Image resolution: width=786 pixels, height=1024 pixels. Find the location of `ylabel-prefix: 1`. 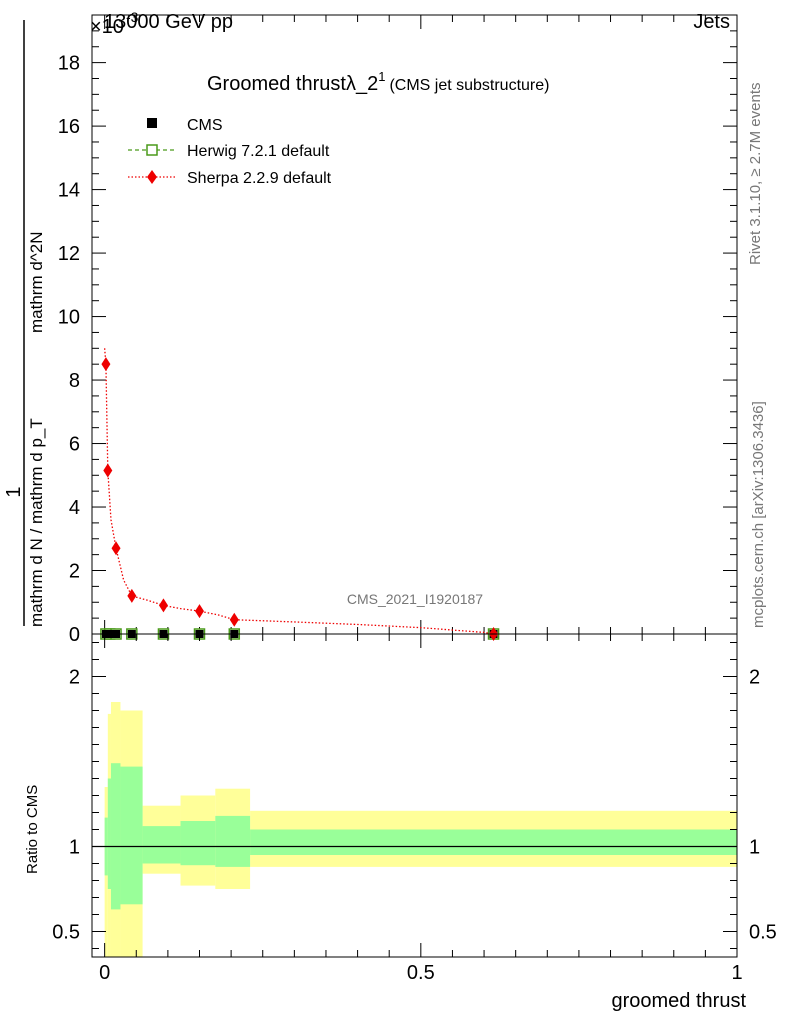

ylabel-prefix: 1 is located at coordinates (14, 491).